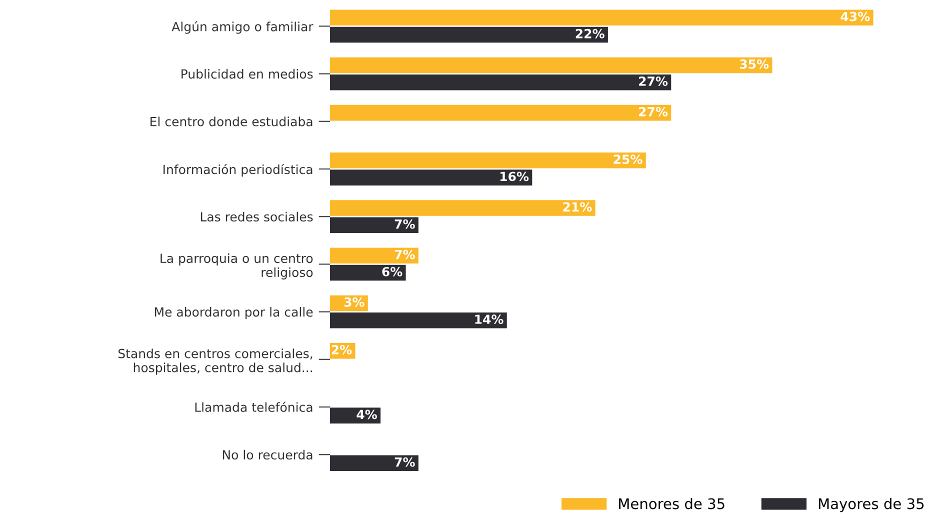  What do you see at coordinates (267, 455) in the screenshot?
I see `y-tick-label: No lo recuerda` at bounding box center [267, 455].